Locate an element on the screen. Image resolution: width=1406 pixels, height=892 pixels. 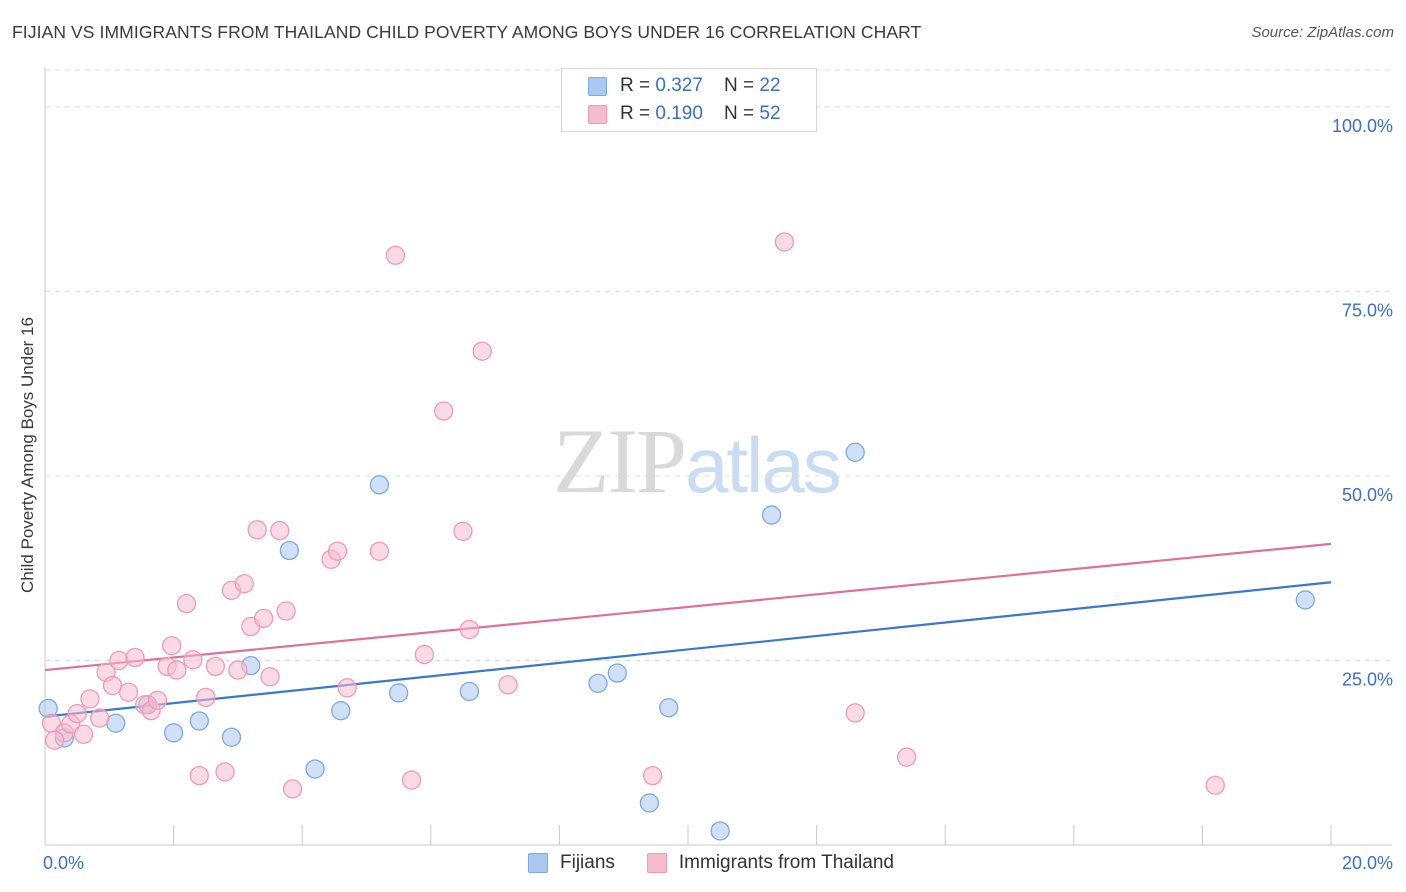
x-tick-label-max: 20.0% is located at coordinates (1367, 863).